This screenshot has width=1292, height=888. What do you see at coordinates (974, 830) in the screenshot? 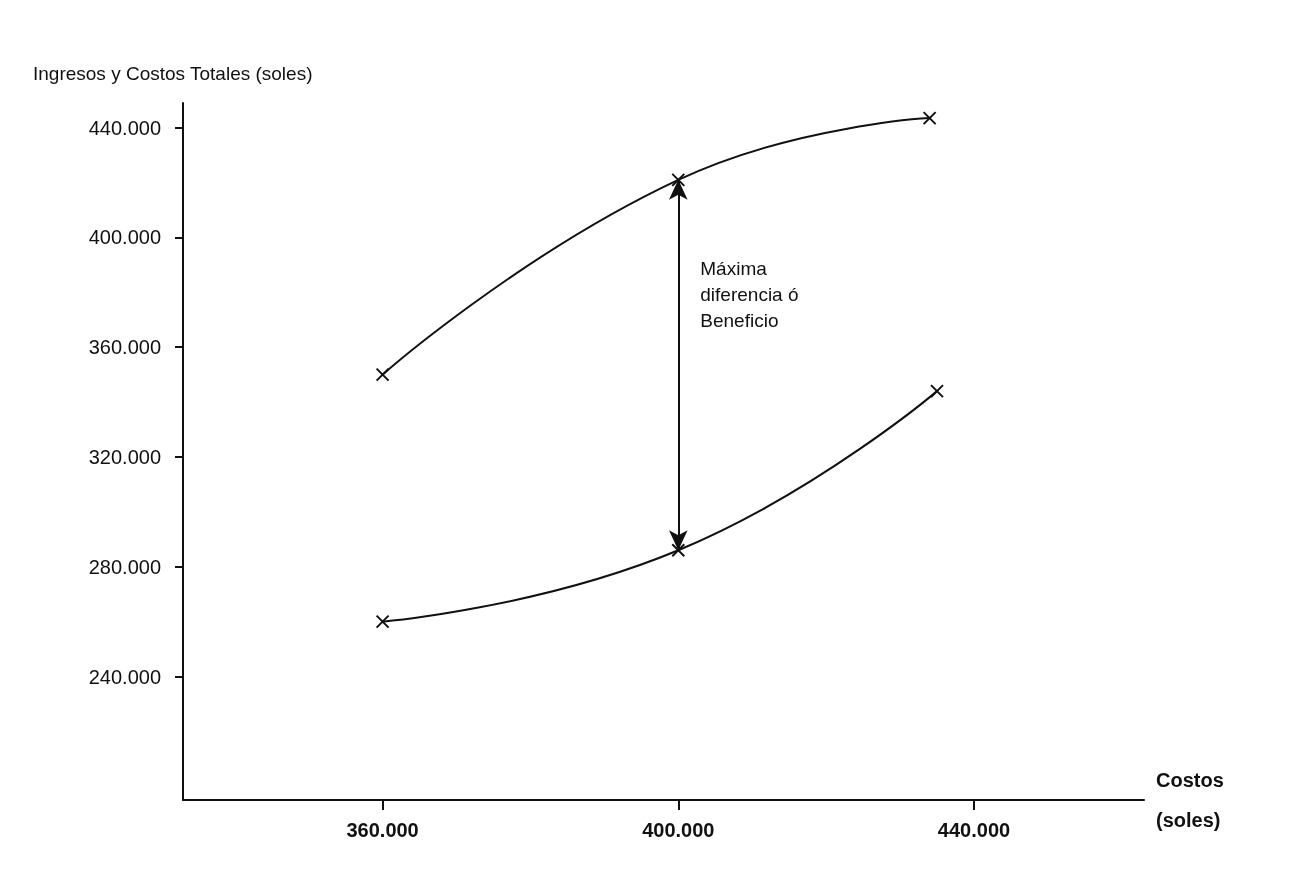
I see `x-tick-label: 440.000` at bounding box center [974, 830].